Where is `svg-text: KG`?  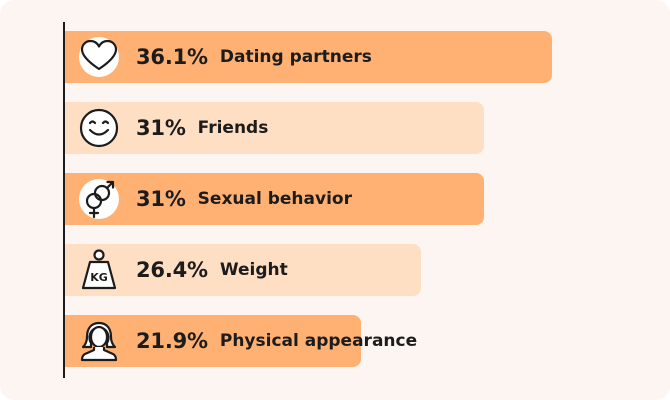
svg-text: KG is located at coordinates (99, 277).